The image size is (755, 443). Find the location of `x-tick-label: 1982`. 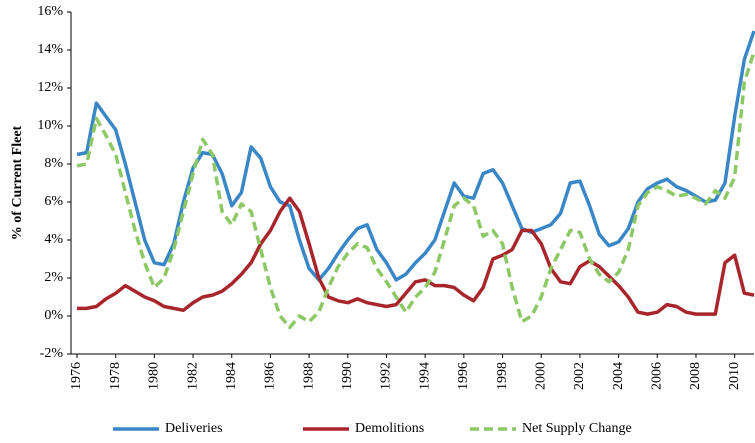

x-tick-label: 1982 is located at coordinates (192, 376).